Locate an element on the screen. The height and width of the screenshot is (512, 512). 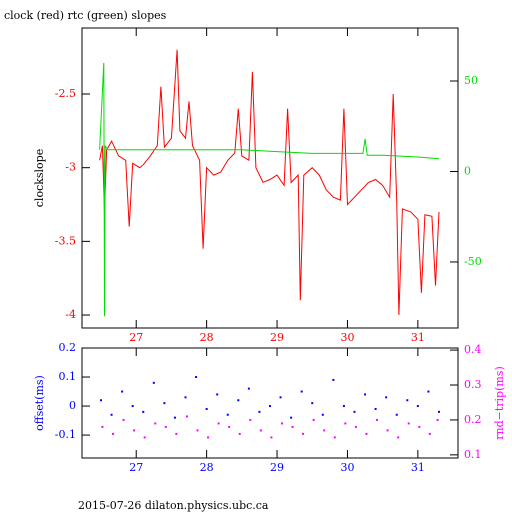
y-axis-label: clockslope is located at coordinates (39, 178).